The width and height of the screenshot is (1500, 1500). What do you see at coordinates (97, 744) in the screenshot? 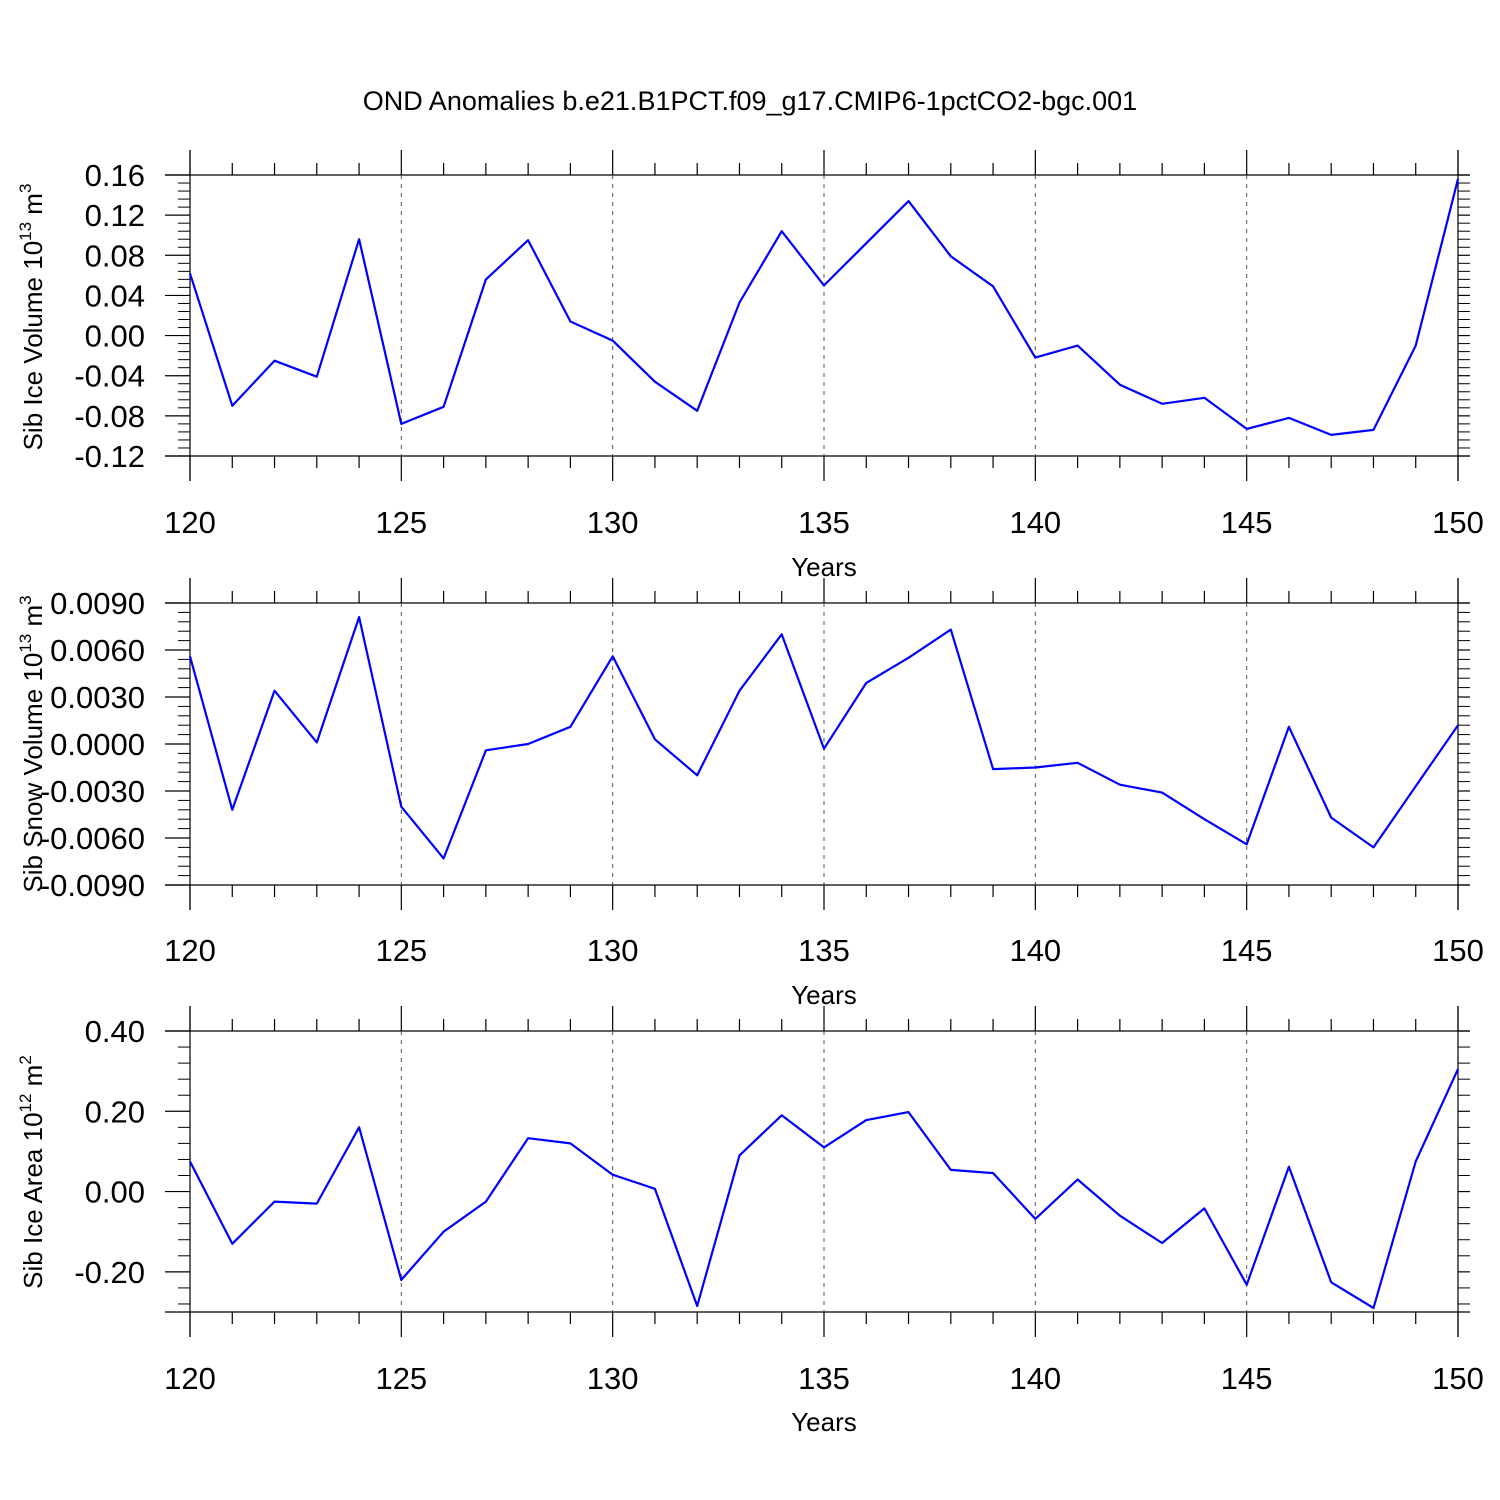
I see `y-tick-label: 0.0000` at bounding box center [97, 744].